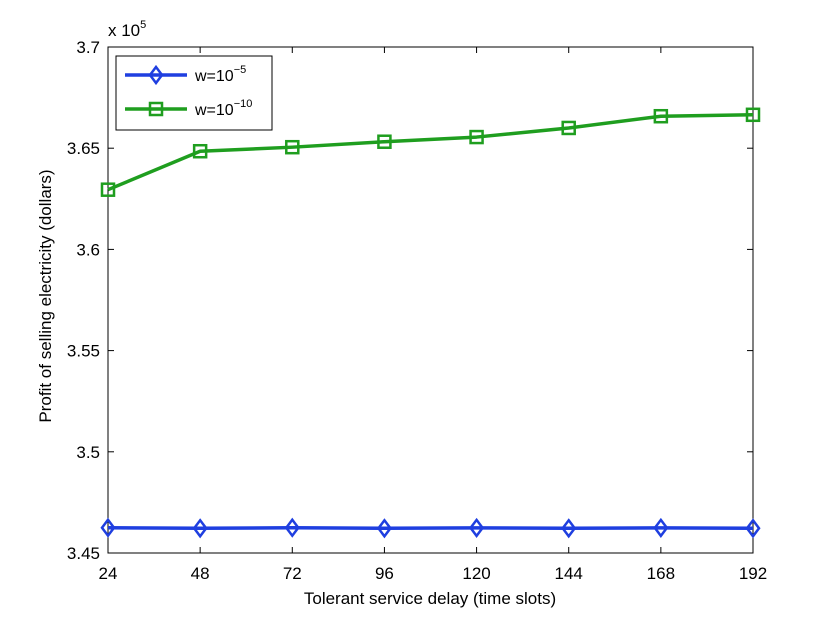  I want to click on legend-marker-square, so click(156, 109).